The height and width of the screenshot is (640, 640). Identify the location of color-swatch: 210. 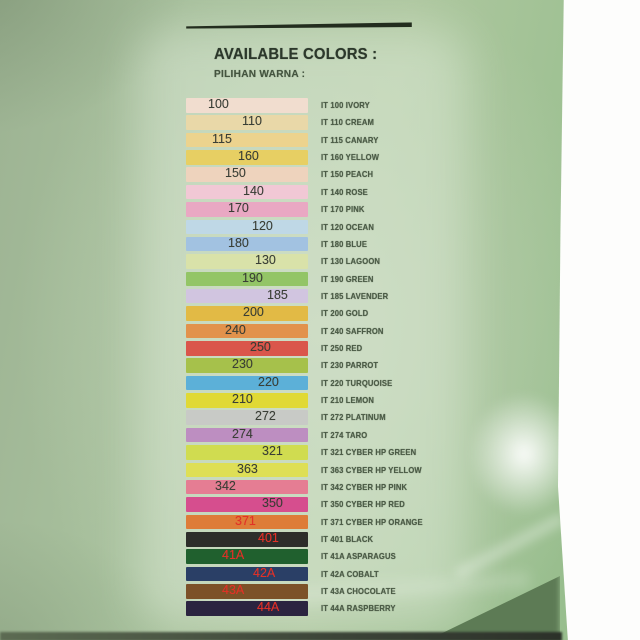
(247, 400).